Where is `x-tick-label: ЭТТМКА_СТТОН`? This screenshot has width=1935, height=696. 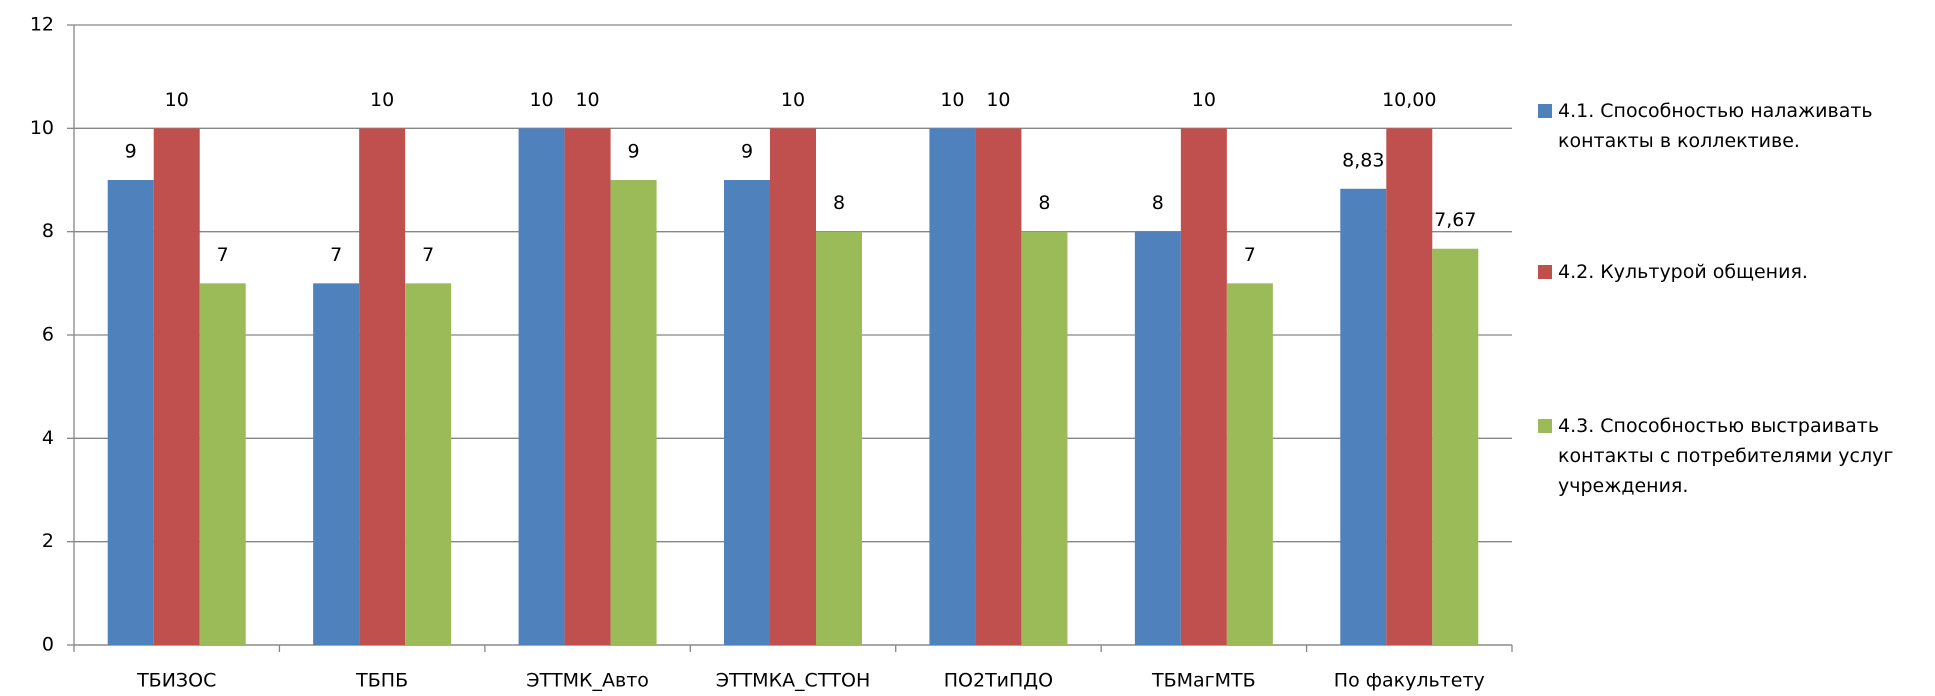 x-tick-label: ЭТТМКА_СТТОН is located at coordinates (793, 681).